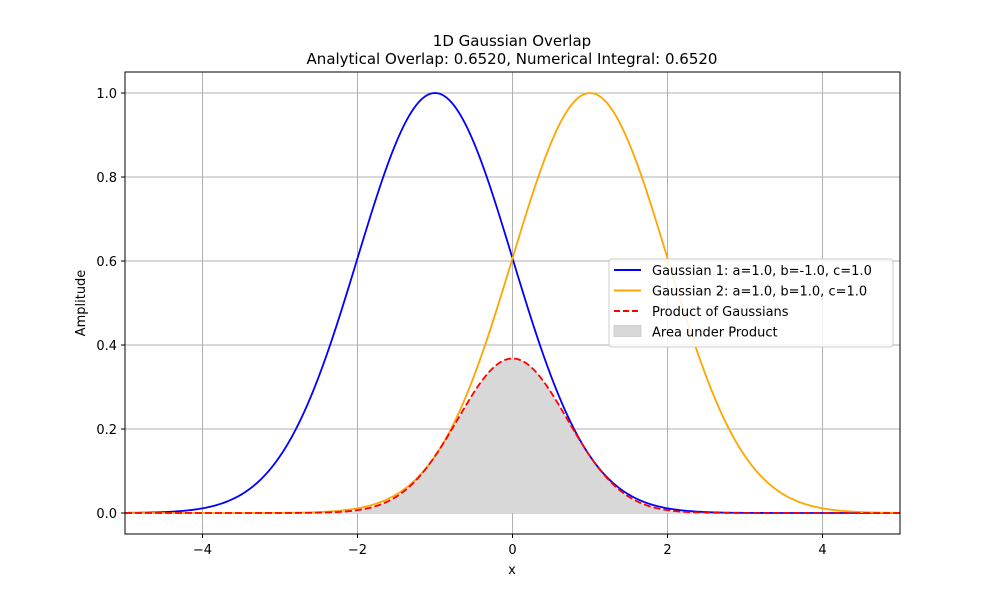  Describe the element at coordinates (759, 292) in the screenshot. I see `legend-label: Gaussian 2: a=1.0, b=1.0, c=1.0` at that location.